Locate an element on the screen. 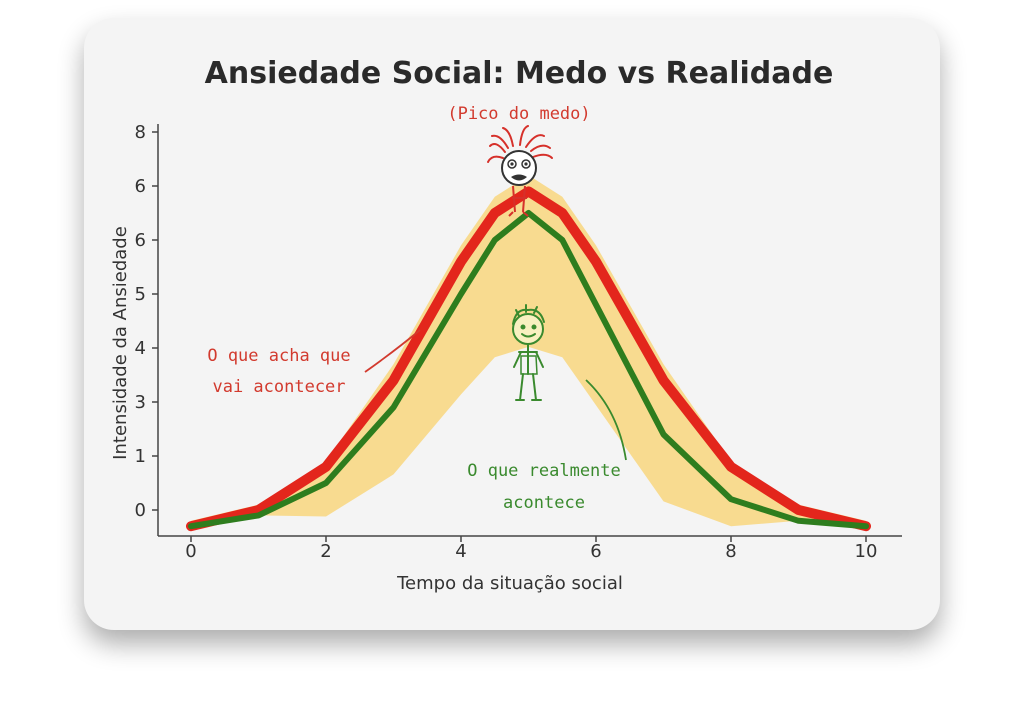 This screenshot has height=706, width=1024. y-axis-label: Intensidade da Ansiedade is located at coordinates (120, 343).